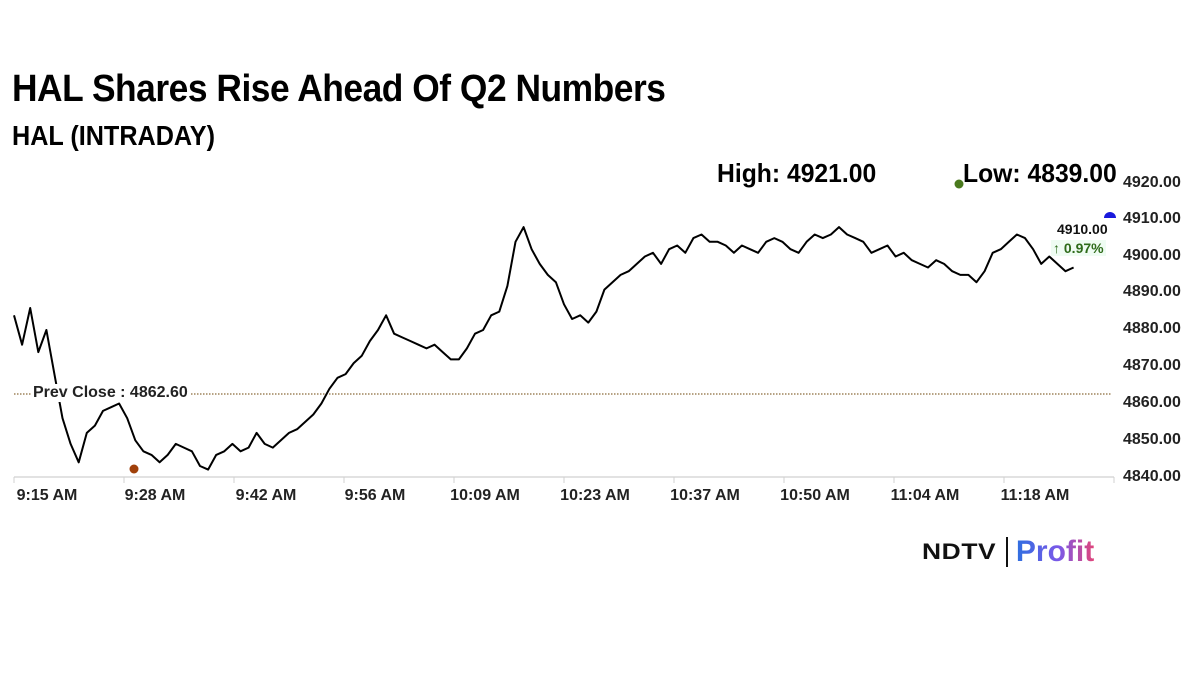  Describe the element at coordinates (925, 495) in the screenshot. I see `x-tick: 11:04 AM` at that location.